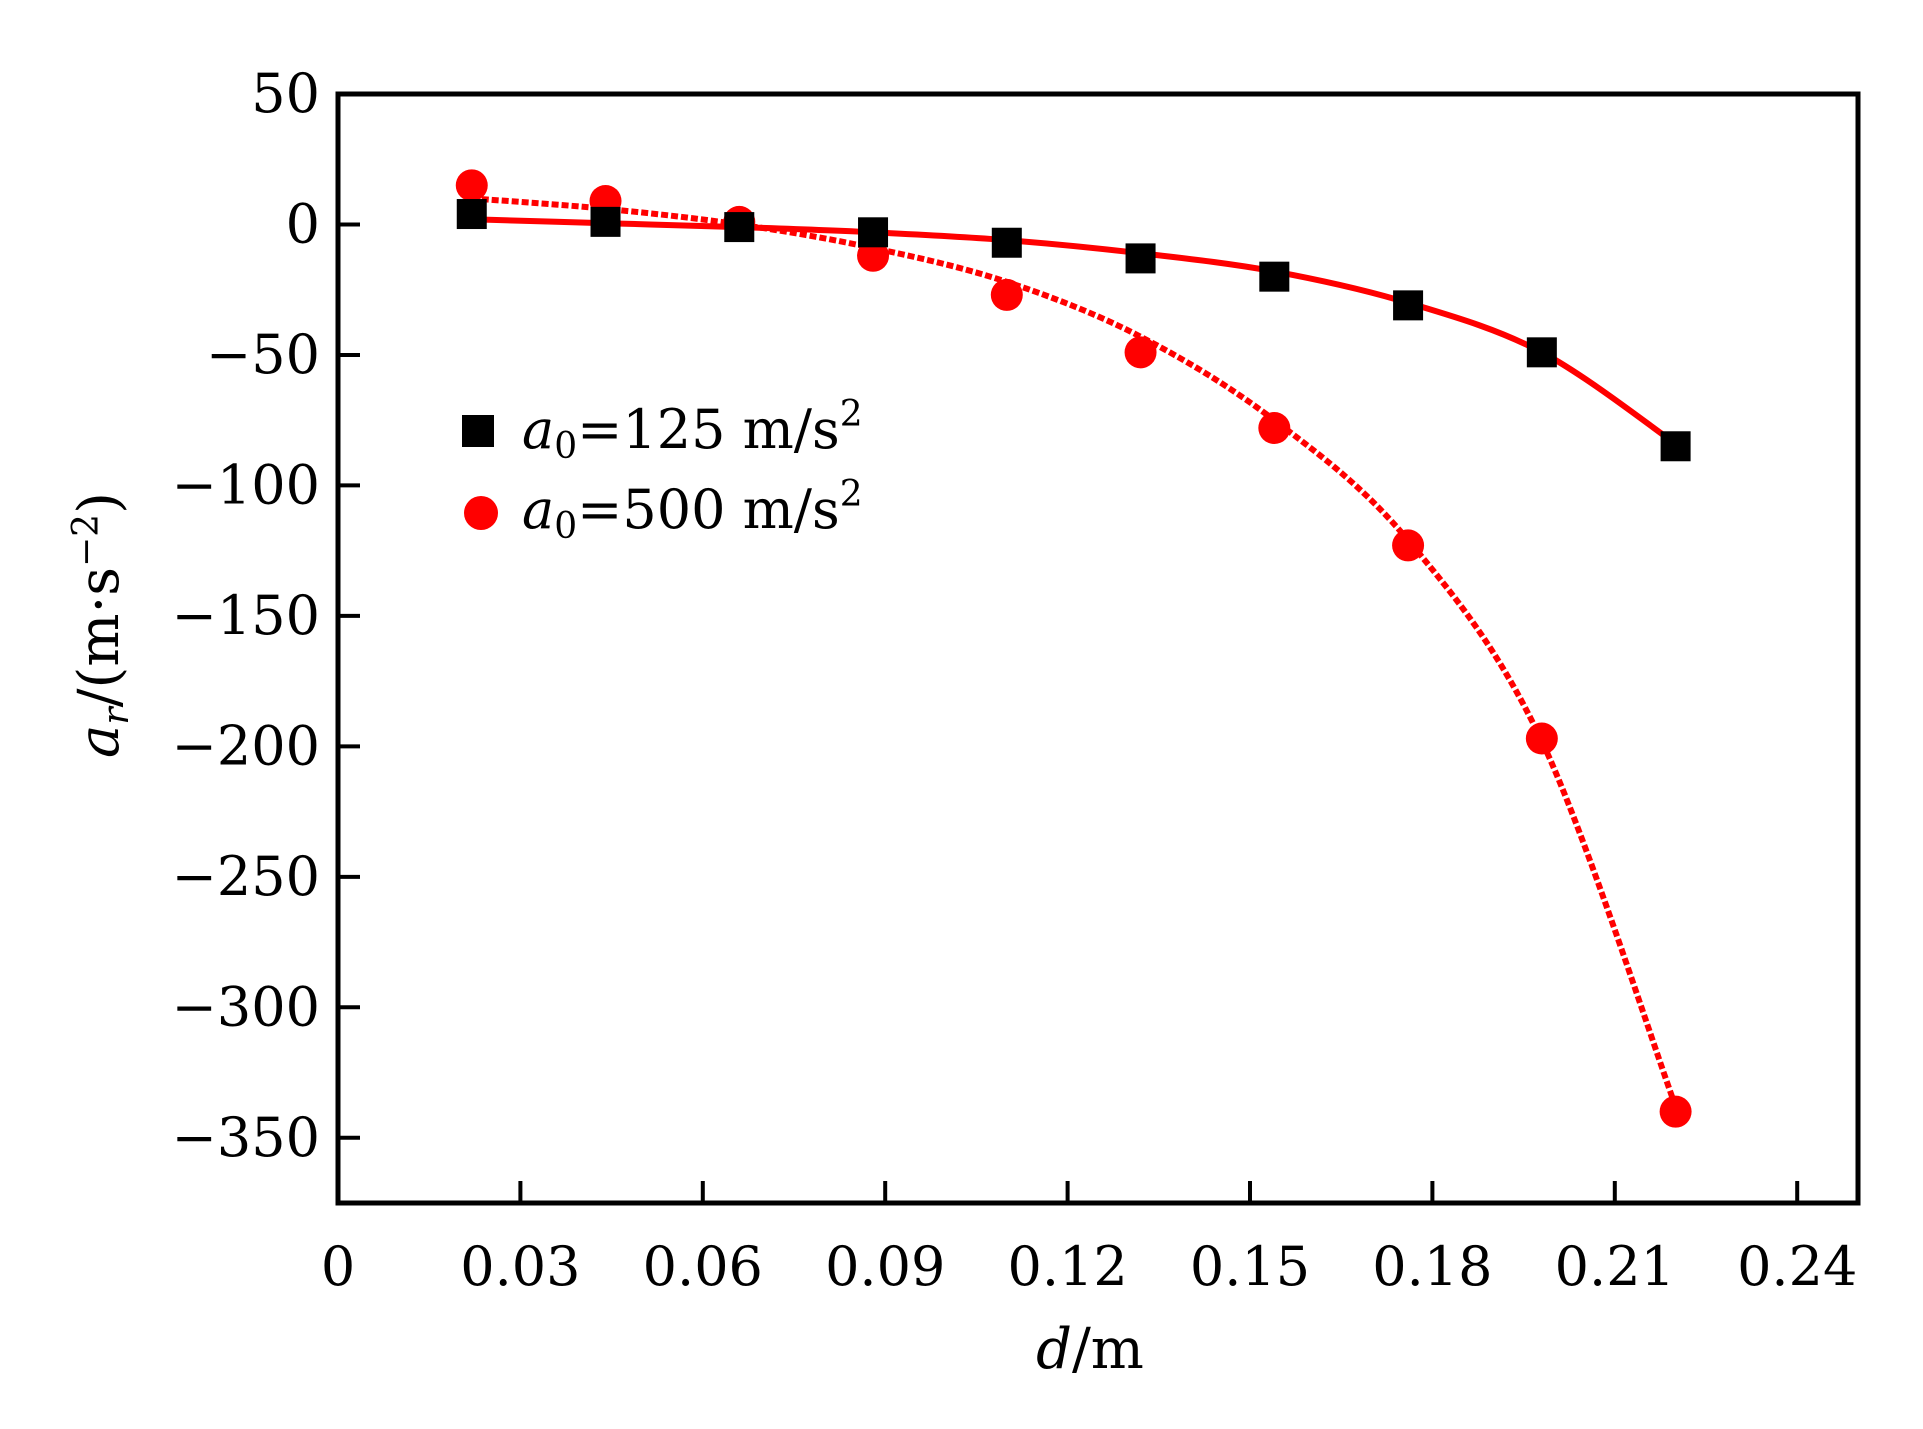  I want to click on y-tick-label: −300, so click(246, 1006).